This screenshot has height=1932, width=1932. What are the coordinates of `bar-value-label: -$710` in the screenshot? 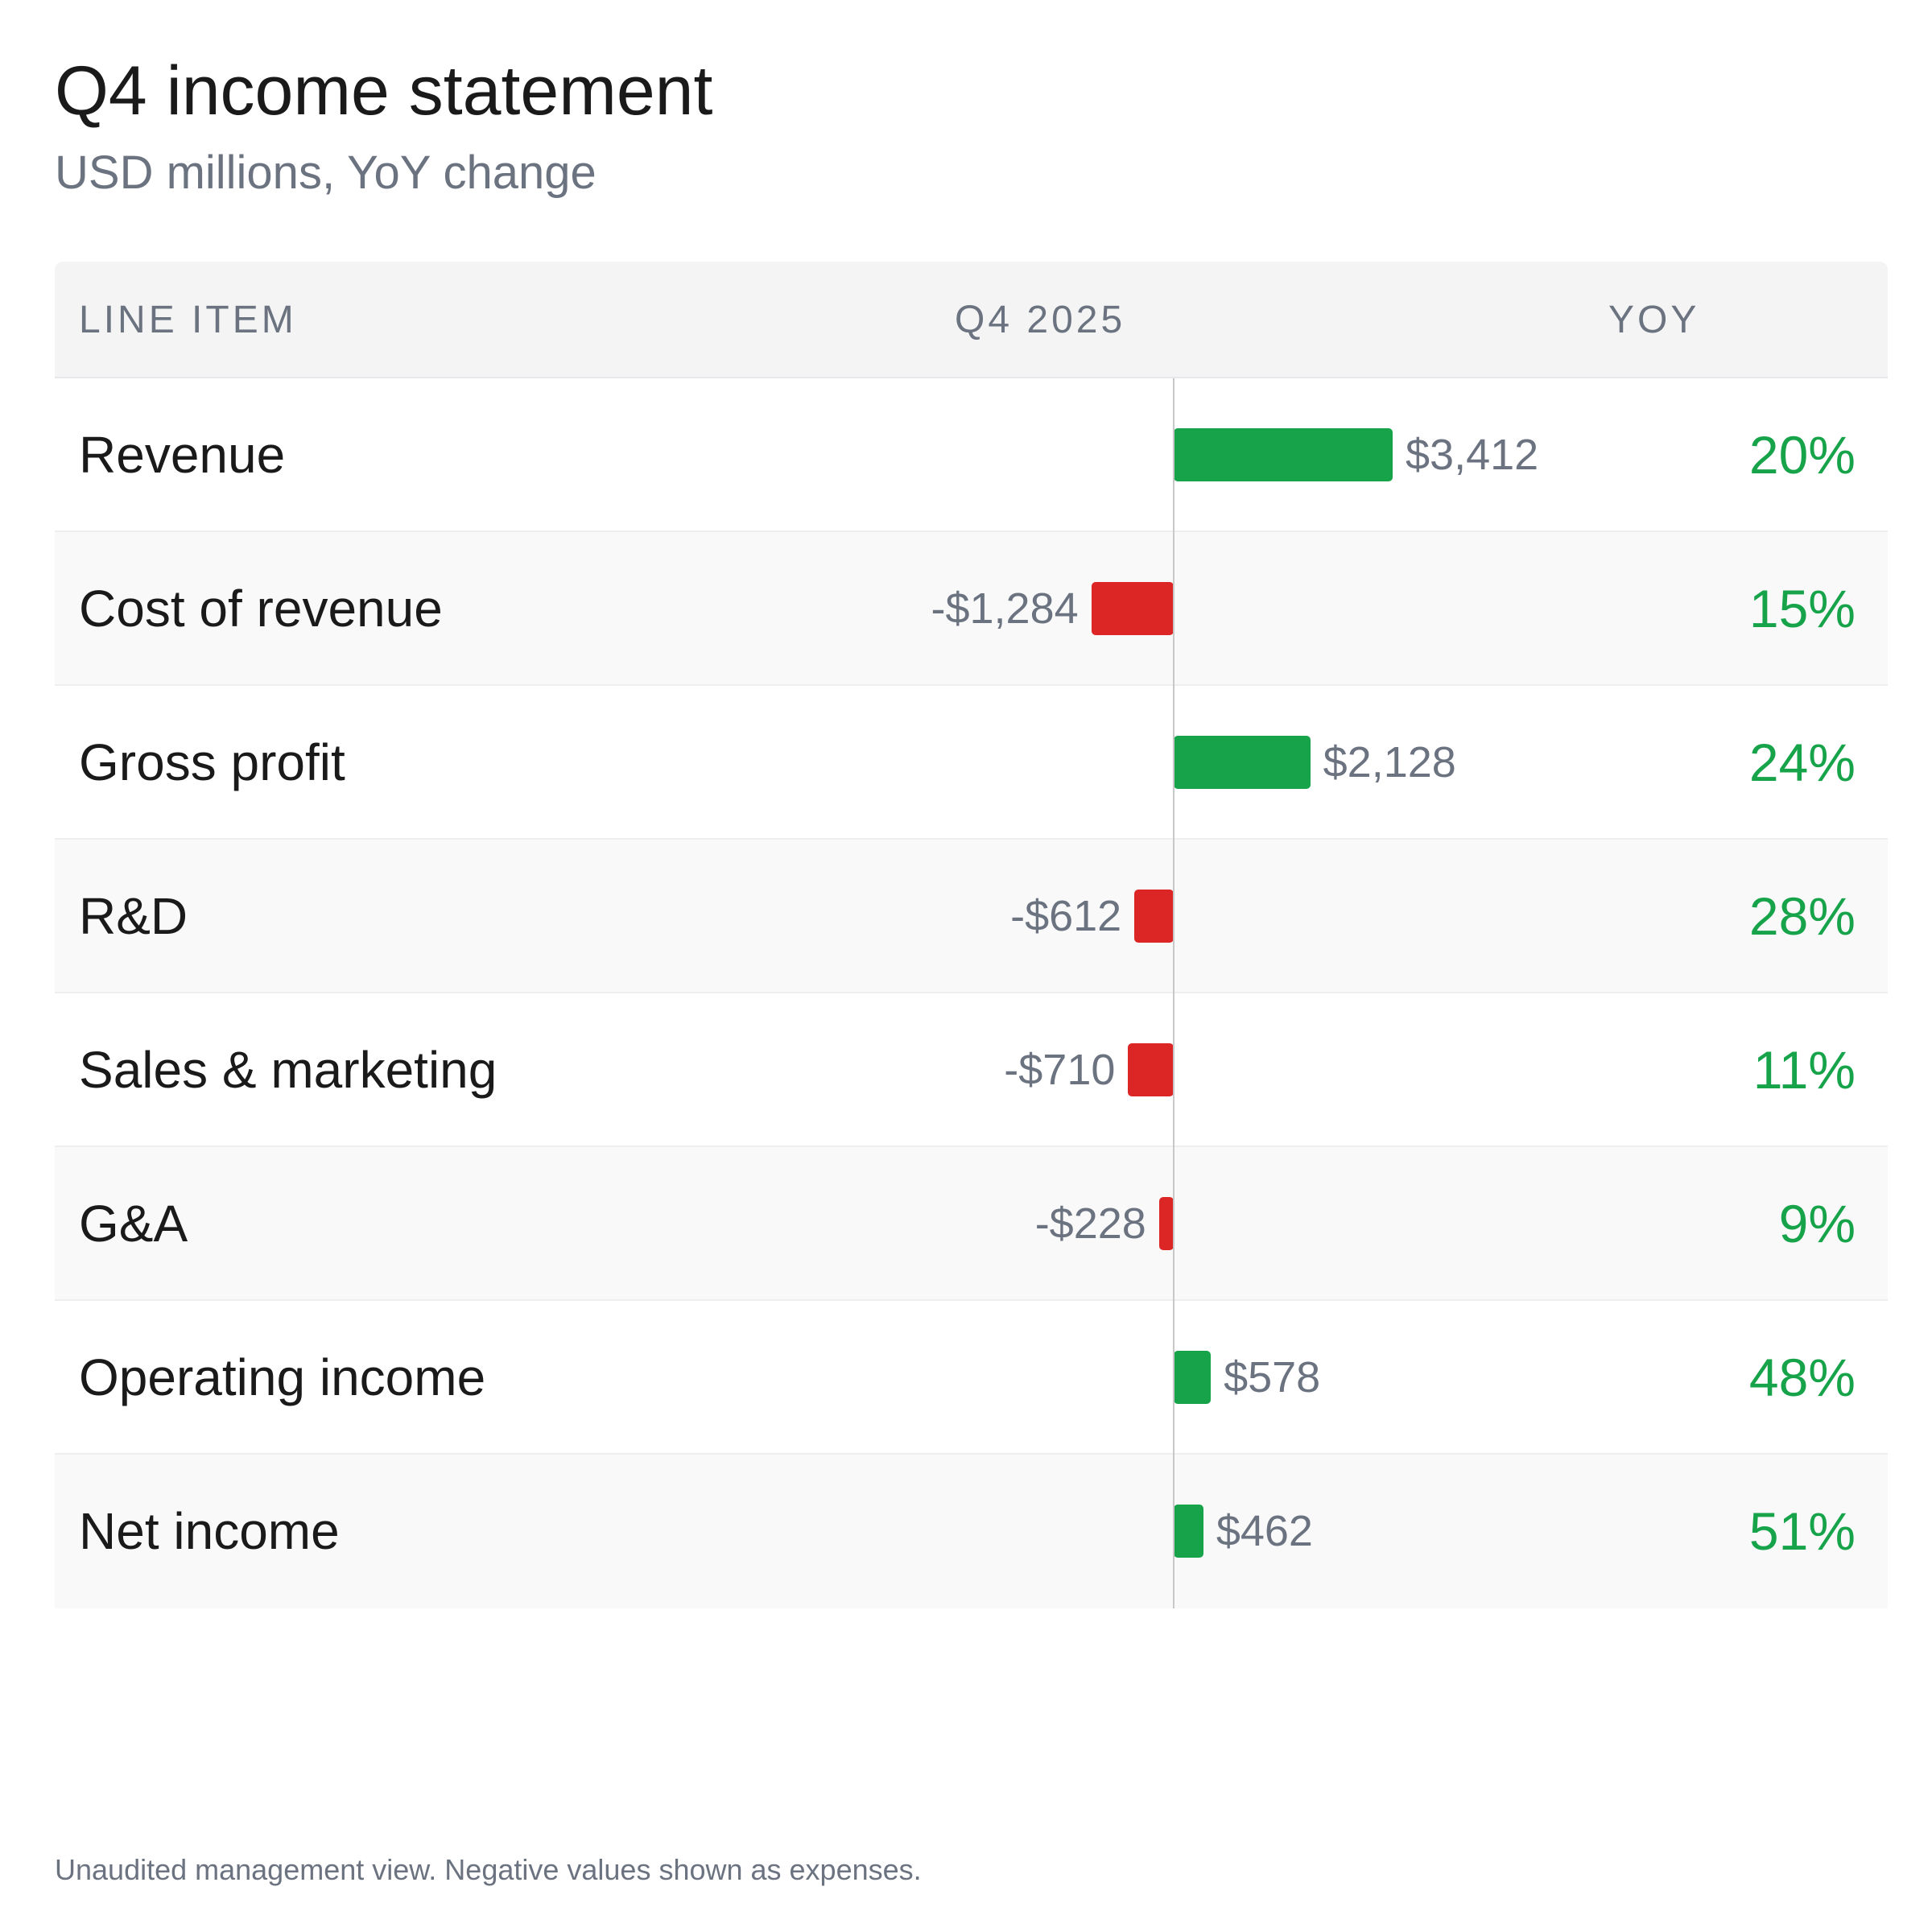 It's located at (1060, 1070).